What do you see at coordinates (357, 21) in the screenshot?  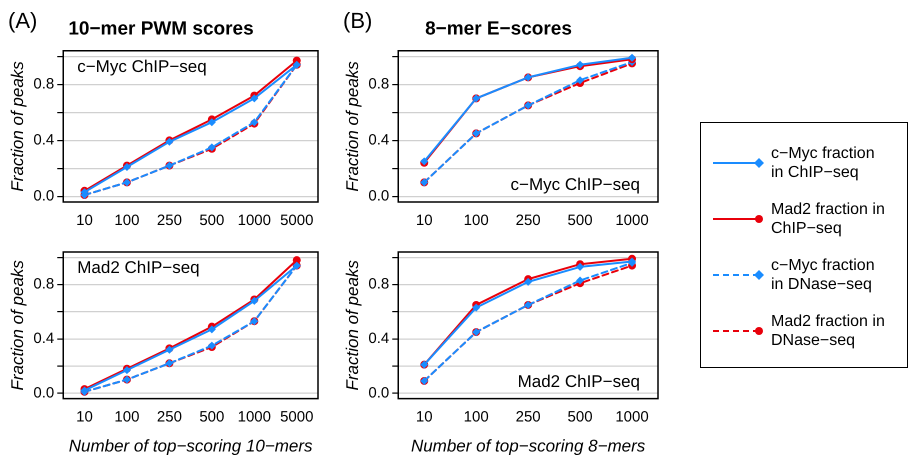 I see `text: (B)` at bounding box center [357, 21].